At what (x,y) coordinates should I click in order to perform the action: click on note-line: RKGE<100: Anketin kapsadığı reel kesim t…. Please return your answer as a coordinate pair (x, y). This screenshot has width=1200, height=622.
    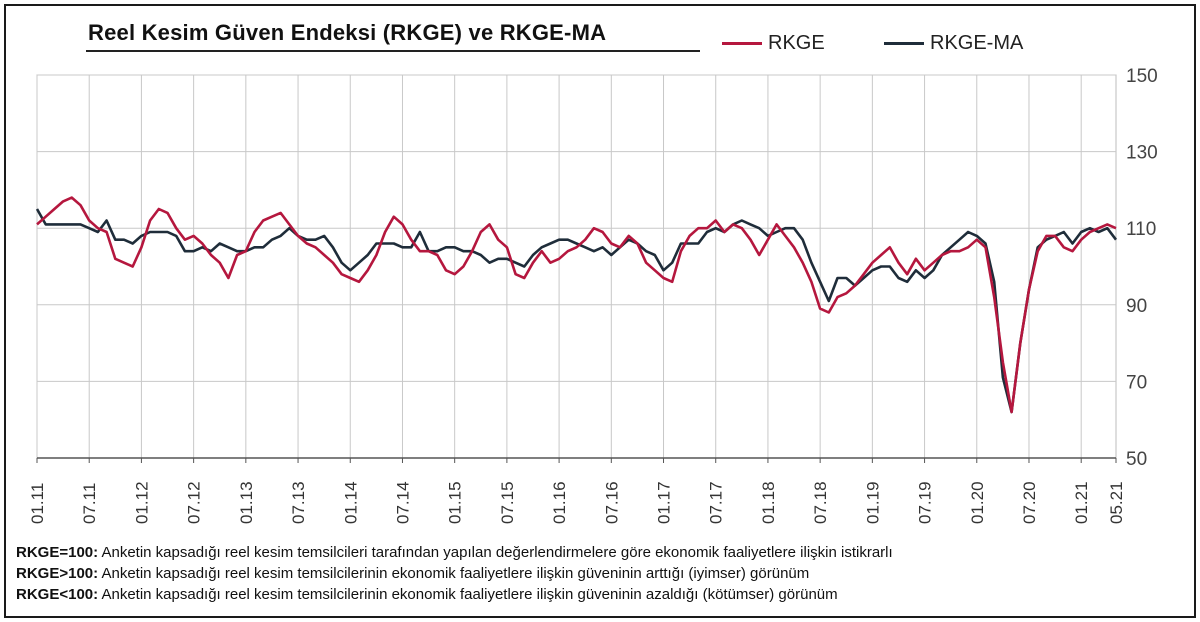
    Looking at the image, I should click on (454, 594).